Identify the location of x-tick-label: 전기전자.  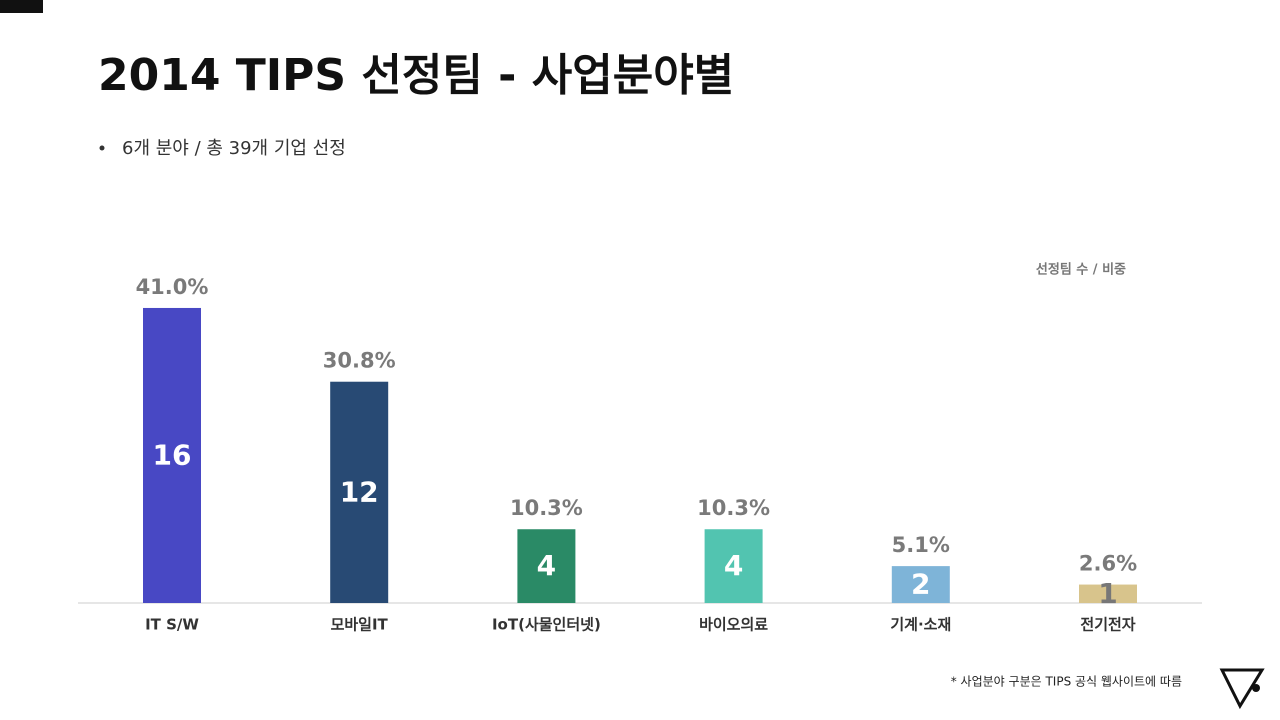
(1107, 625).